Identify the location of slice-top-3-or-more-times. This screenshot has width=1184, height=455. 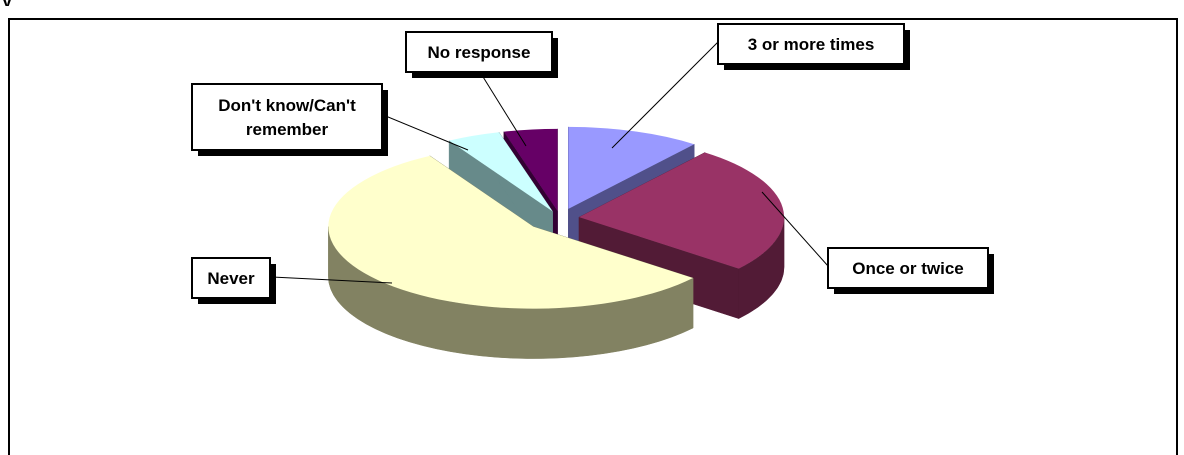
(631, 167).